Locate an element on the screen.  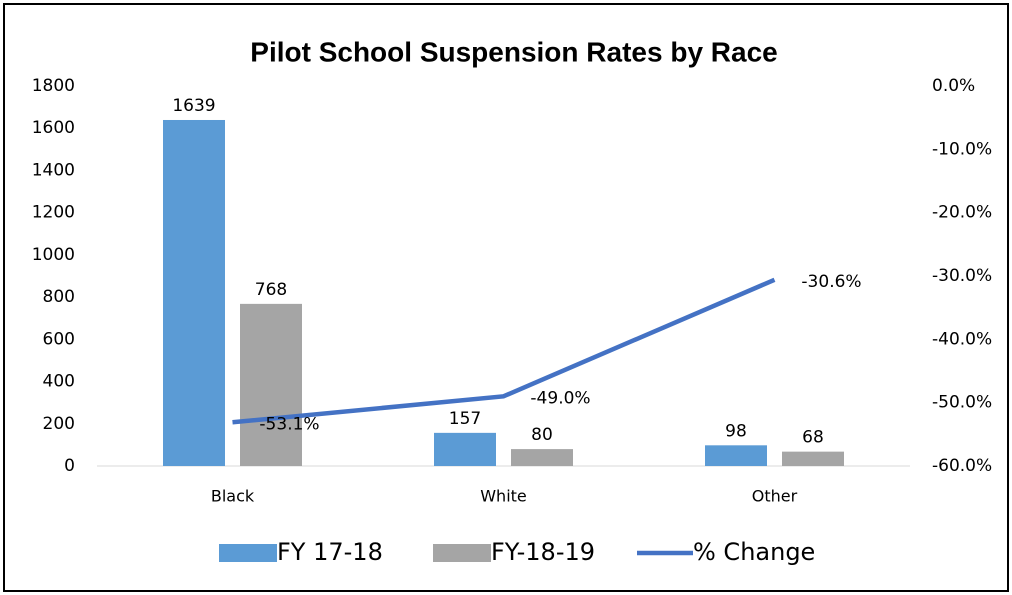
data-label: 68 is located at coordinates (813, 438).